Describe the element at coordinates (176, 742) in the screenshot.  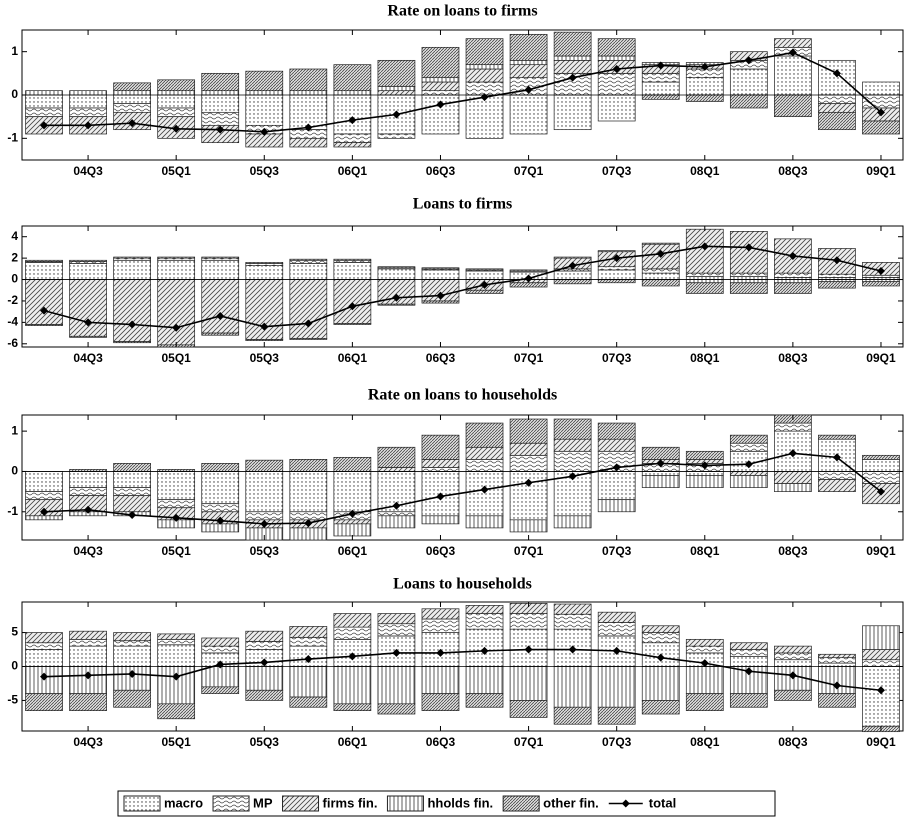
I see `x-tick-label: 05Q1` at that location.